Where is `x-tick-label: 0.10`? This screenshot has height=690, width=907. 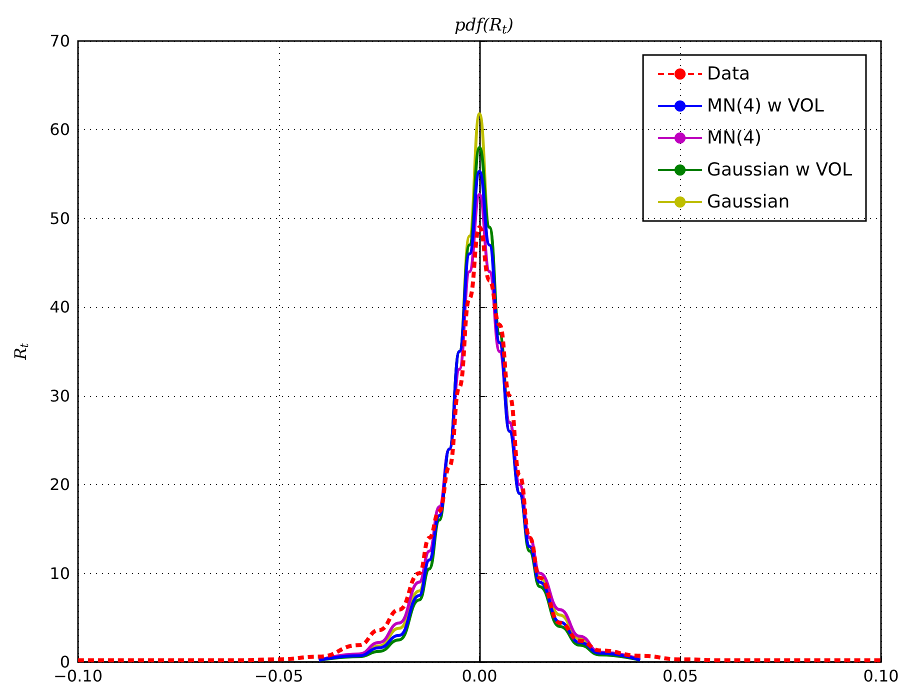
x-tick-label: 0.10 is located at coordinates (881, 676).